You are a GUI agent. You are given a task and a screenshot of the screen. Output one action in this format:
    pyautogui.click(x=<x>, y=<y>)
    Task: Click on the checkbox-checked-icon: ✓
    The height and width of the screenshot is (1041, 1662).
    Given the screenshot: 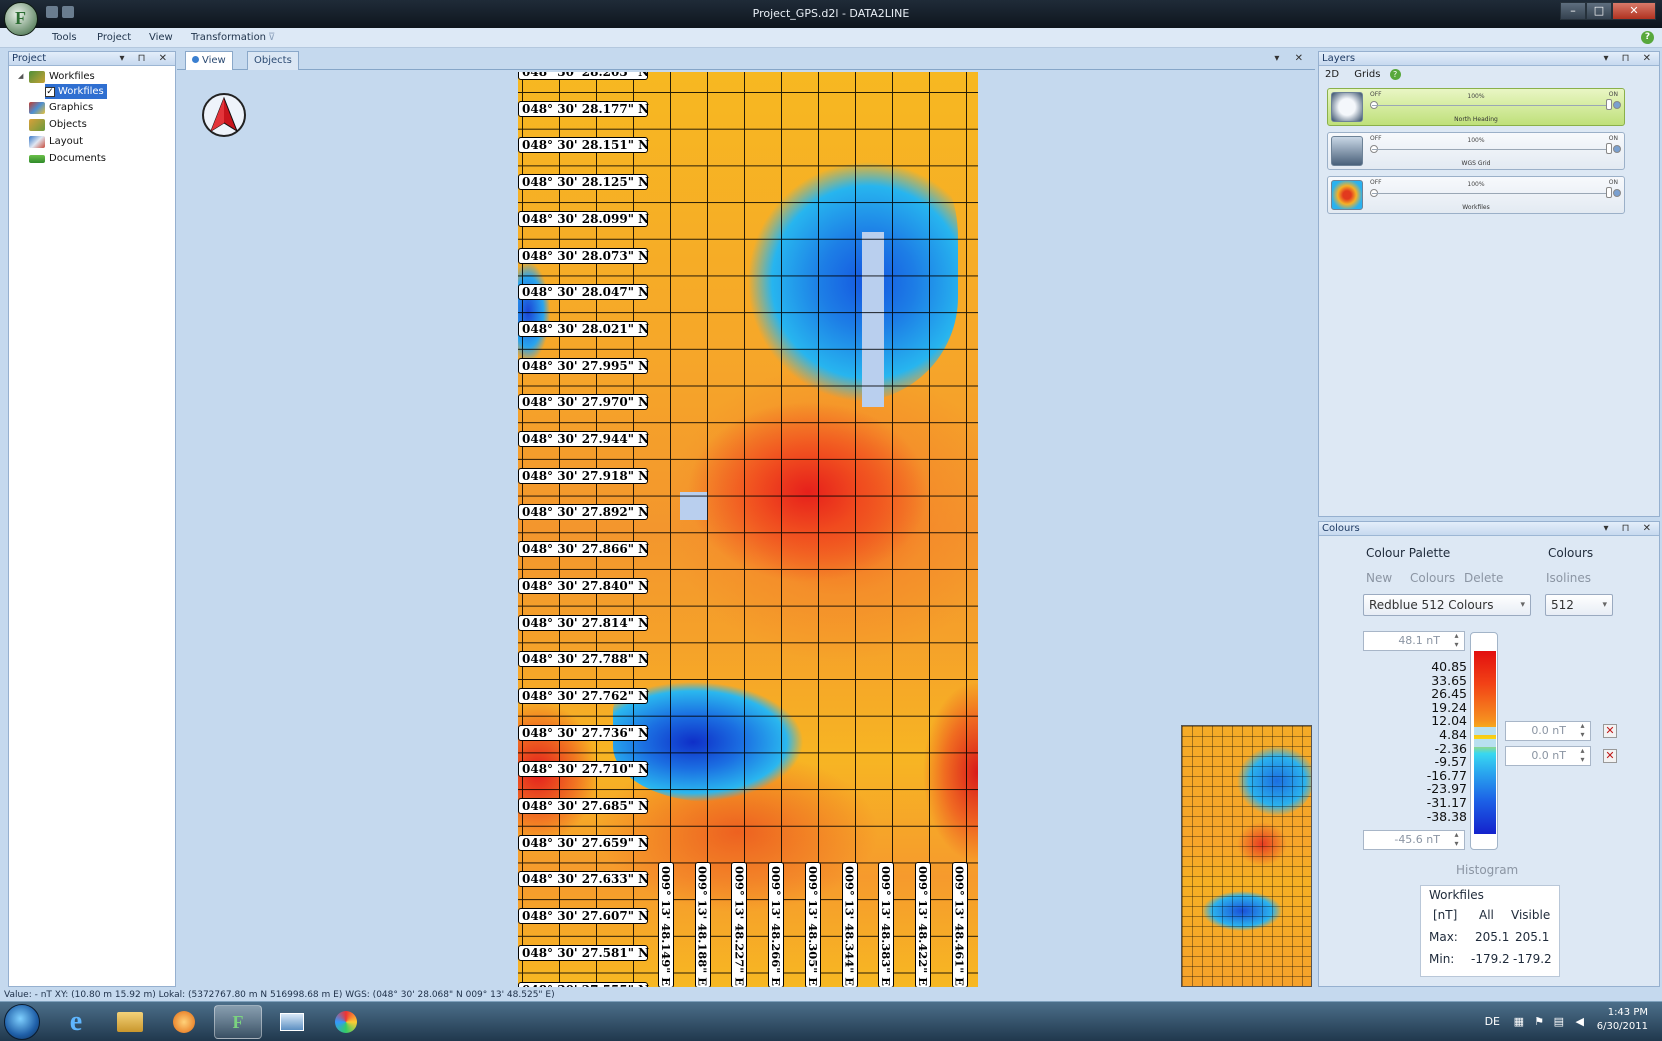 What is the action you would take?
    pyautogui.click(x=50, y=91)
    